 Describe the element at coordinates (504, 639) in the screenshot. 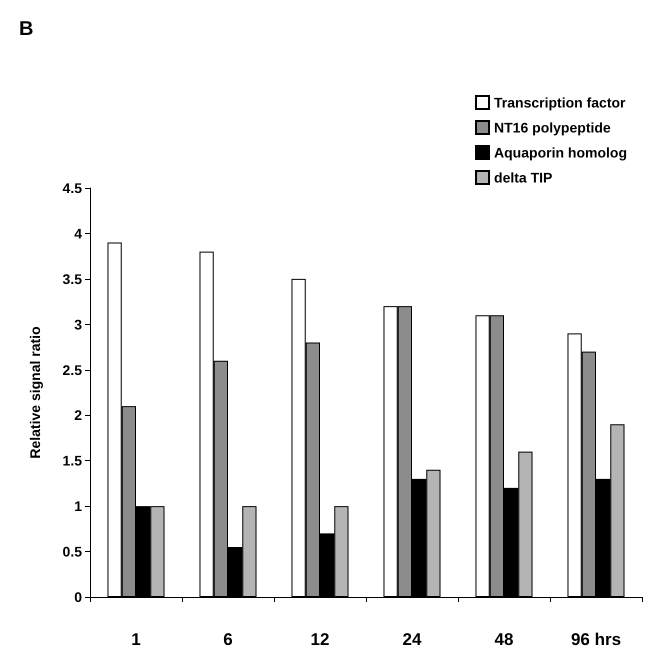

I see `x-tick-label: 48` at that location.